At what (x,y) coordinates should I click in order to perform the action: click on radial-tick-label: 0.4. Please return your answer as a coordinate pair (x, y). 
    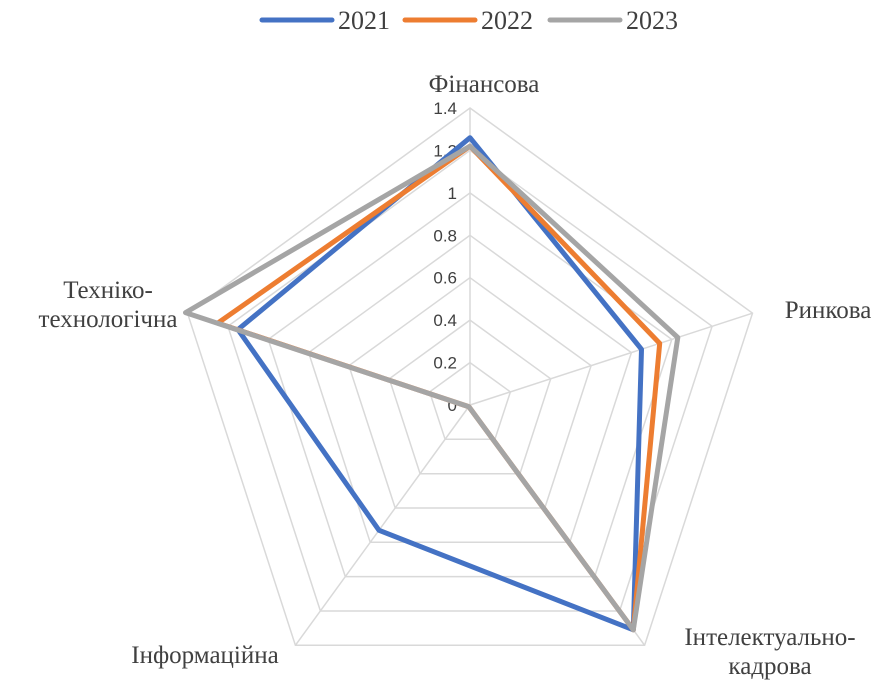
    Looking at the image, I should click on (445, 320).